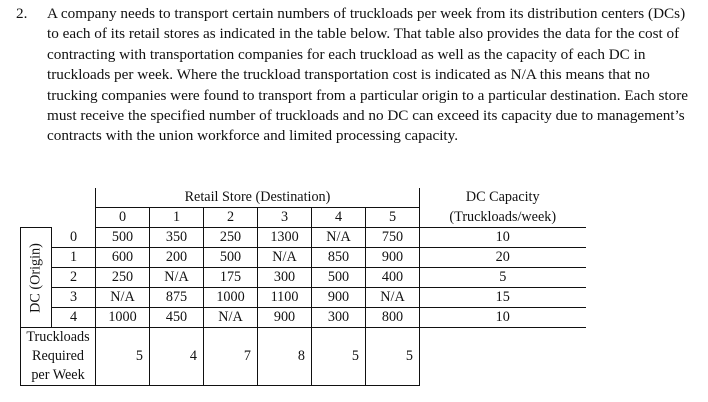 The height and width of the screenshot is (402, 708). Describe the element at coordinates (73, 257) in the screenshot. I see `dc-label: 1` at that location.